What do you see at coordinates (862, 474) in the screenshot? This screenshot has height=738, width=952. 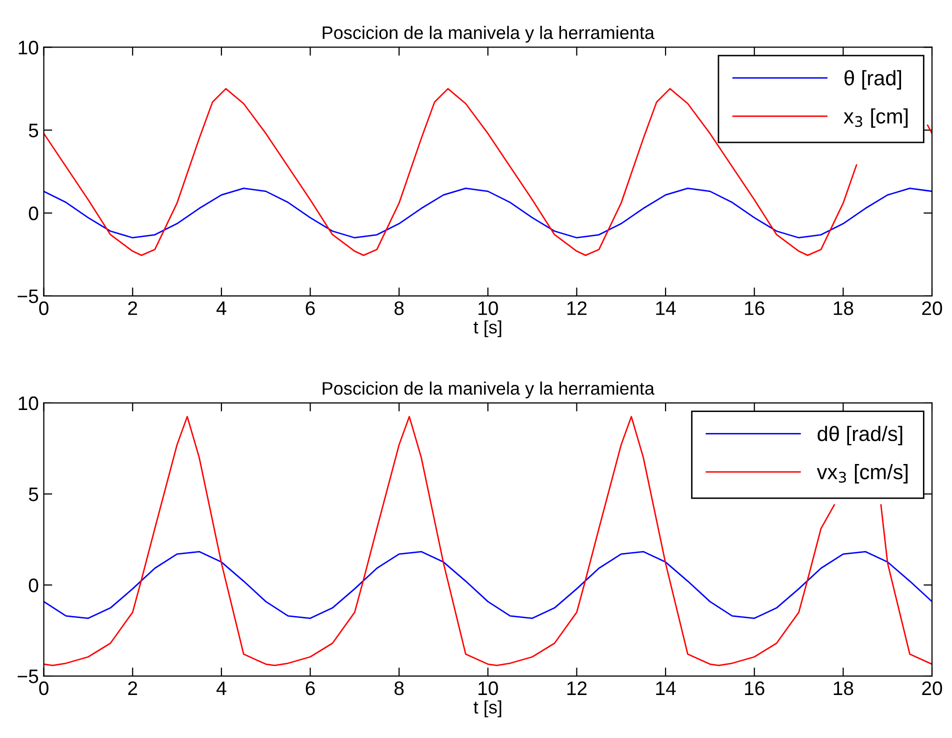 I see `legend-label: vx$_{3}$ [cm/s]` at bounding box center [862, 474].